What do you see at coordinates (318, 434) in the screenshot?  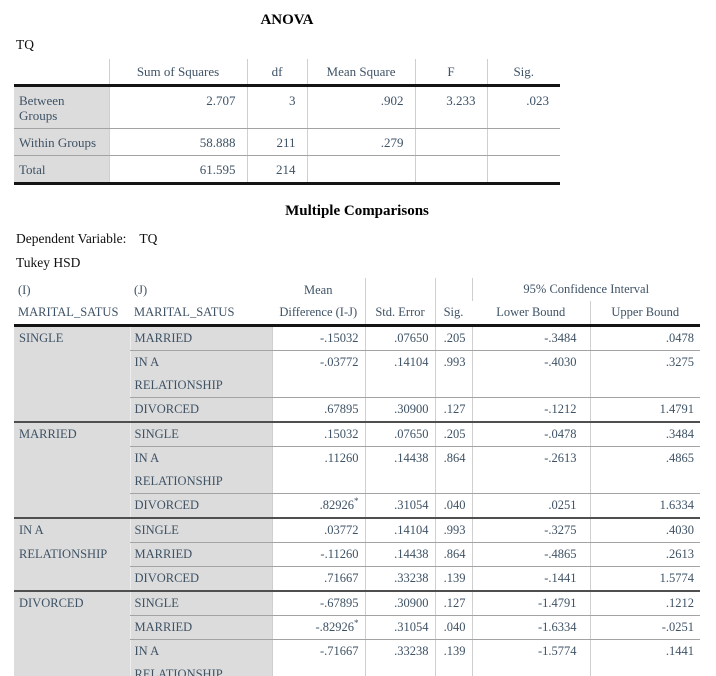 I see `cell-mean-difference: .15032` at bounding box center [318, 434].